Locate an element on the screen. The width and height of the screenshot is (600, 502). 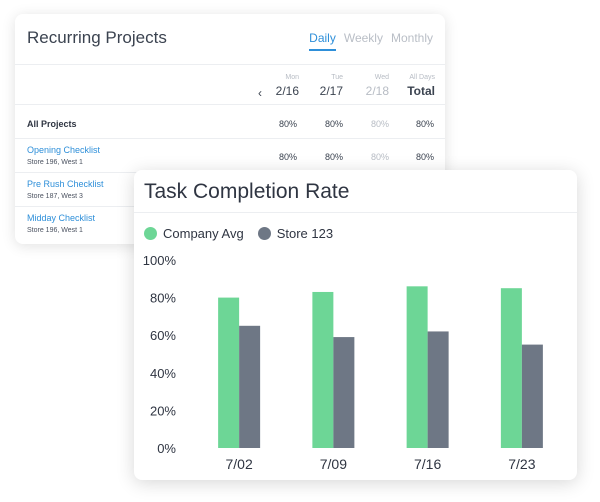
column-date: 2/18 is located at coordinates (377, 91).